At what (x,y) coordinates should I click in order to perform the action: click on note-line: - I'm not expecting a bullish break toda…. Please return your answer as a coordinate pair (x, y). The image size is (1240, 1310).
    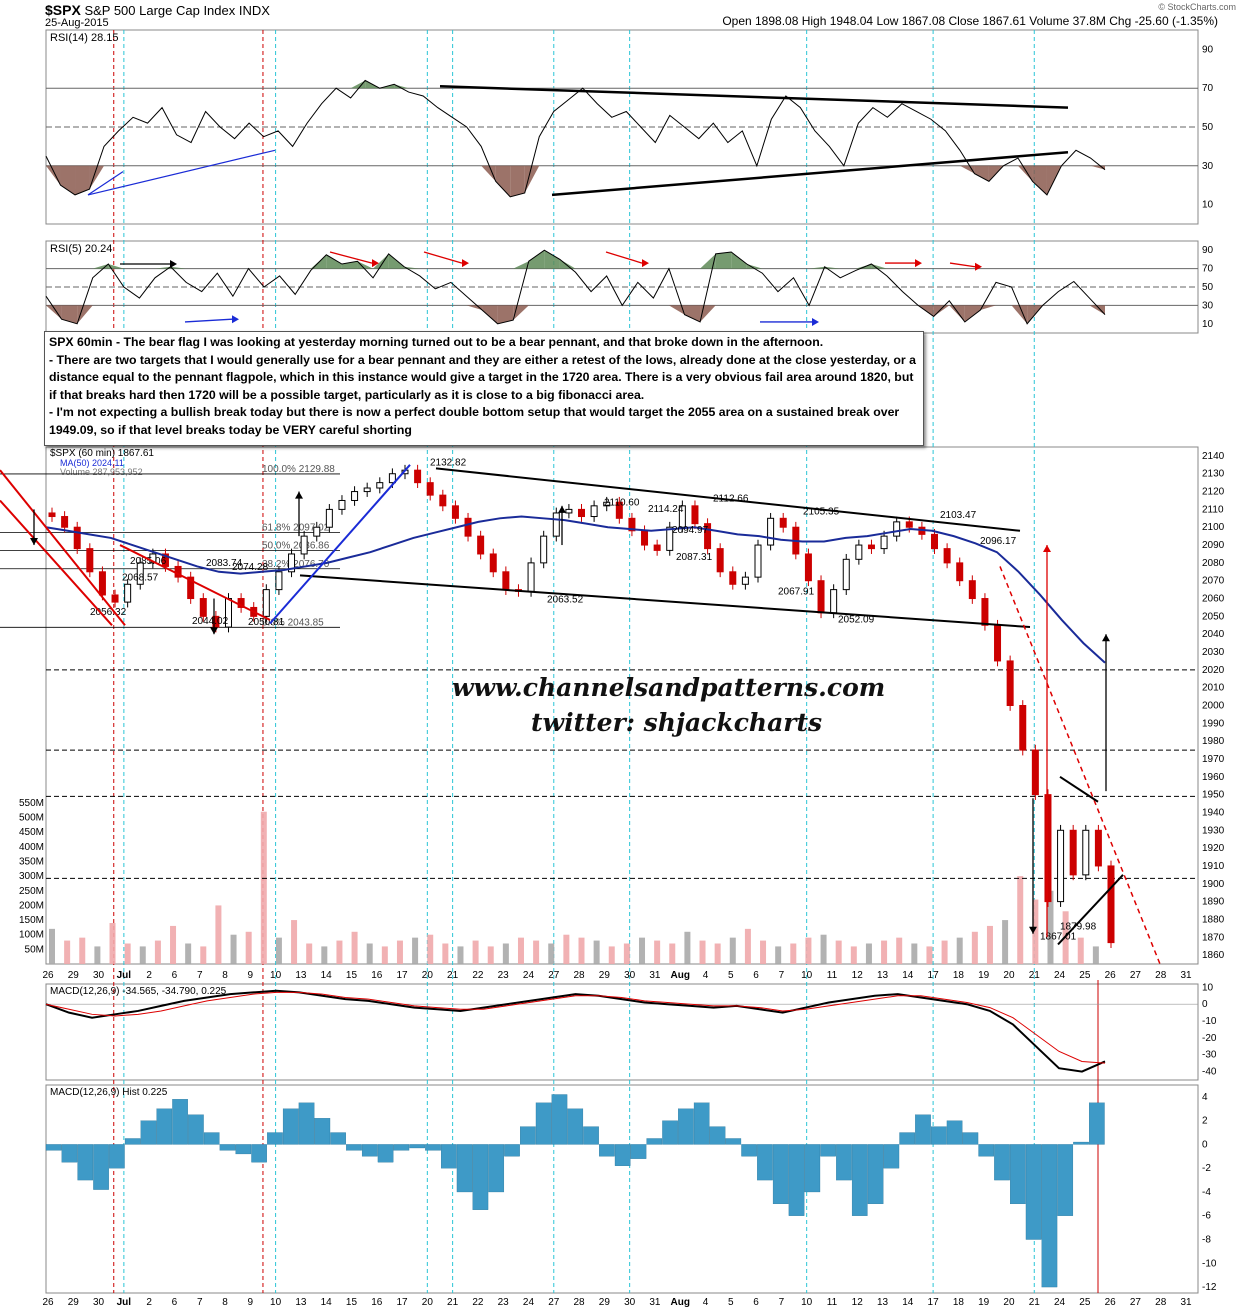
    Looking at the image, I should click on (474, 421).